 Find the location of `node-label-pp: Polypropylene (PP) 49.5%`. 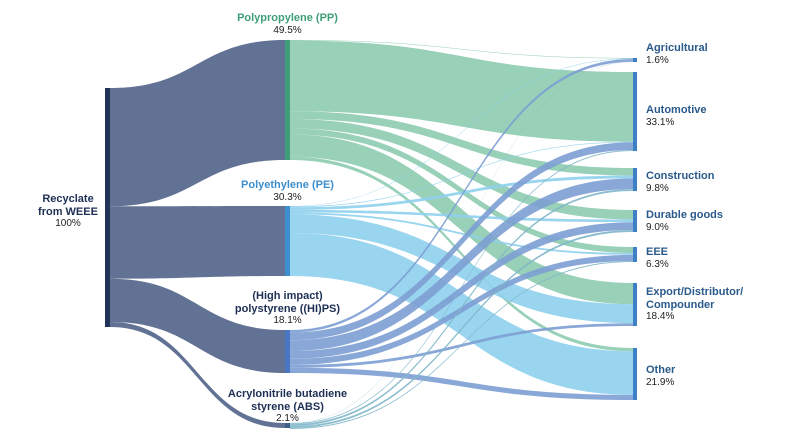

node-label-pp: Polypropylene (PP) 49.5% is located at coordinates (287, 24).